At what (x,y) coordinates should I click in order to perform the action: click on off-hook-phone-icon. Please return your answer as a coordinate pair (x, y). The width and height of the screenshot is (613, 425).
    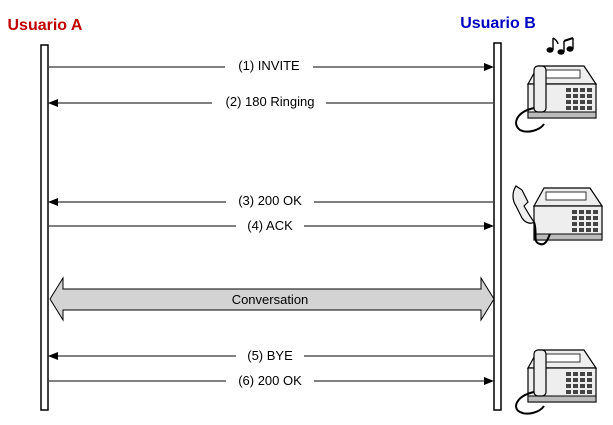
    Looking at the image, I should click on (557, 215).